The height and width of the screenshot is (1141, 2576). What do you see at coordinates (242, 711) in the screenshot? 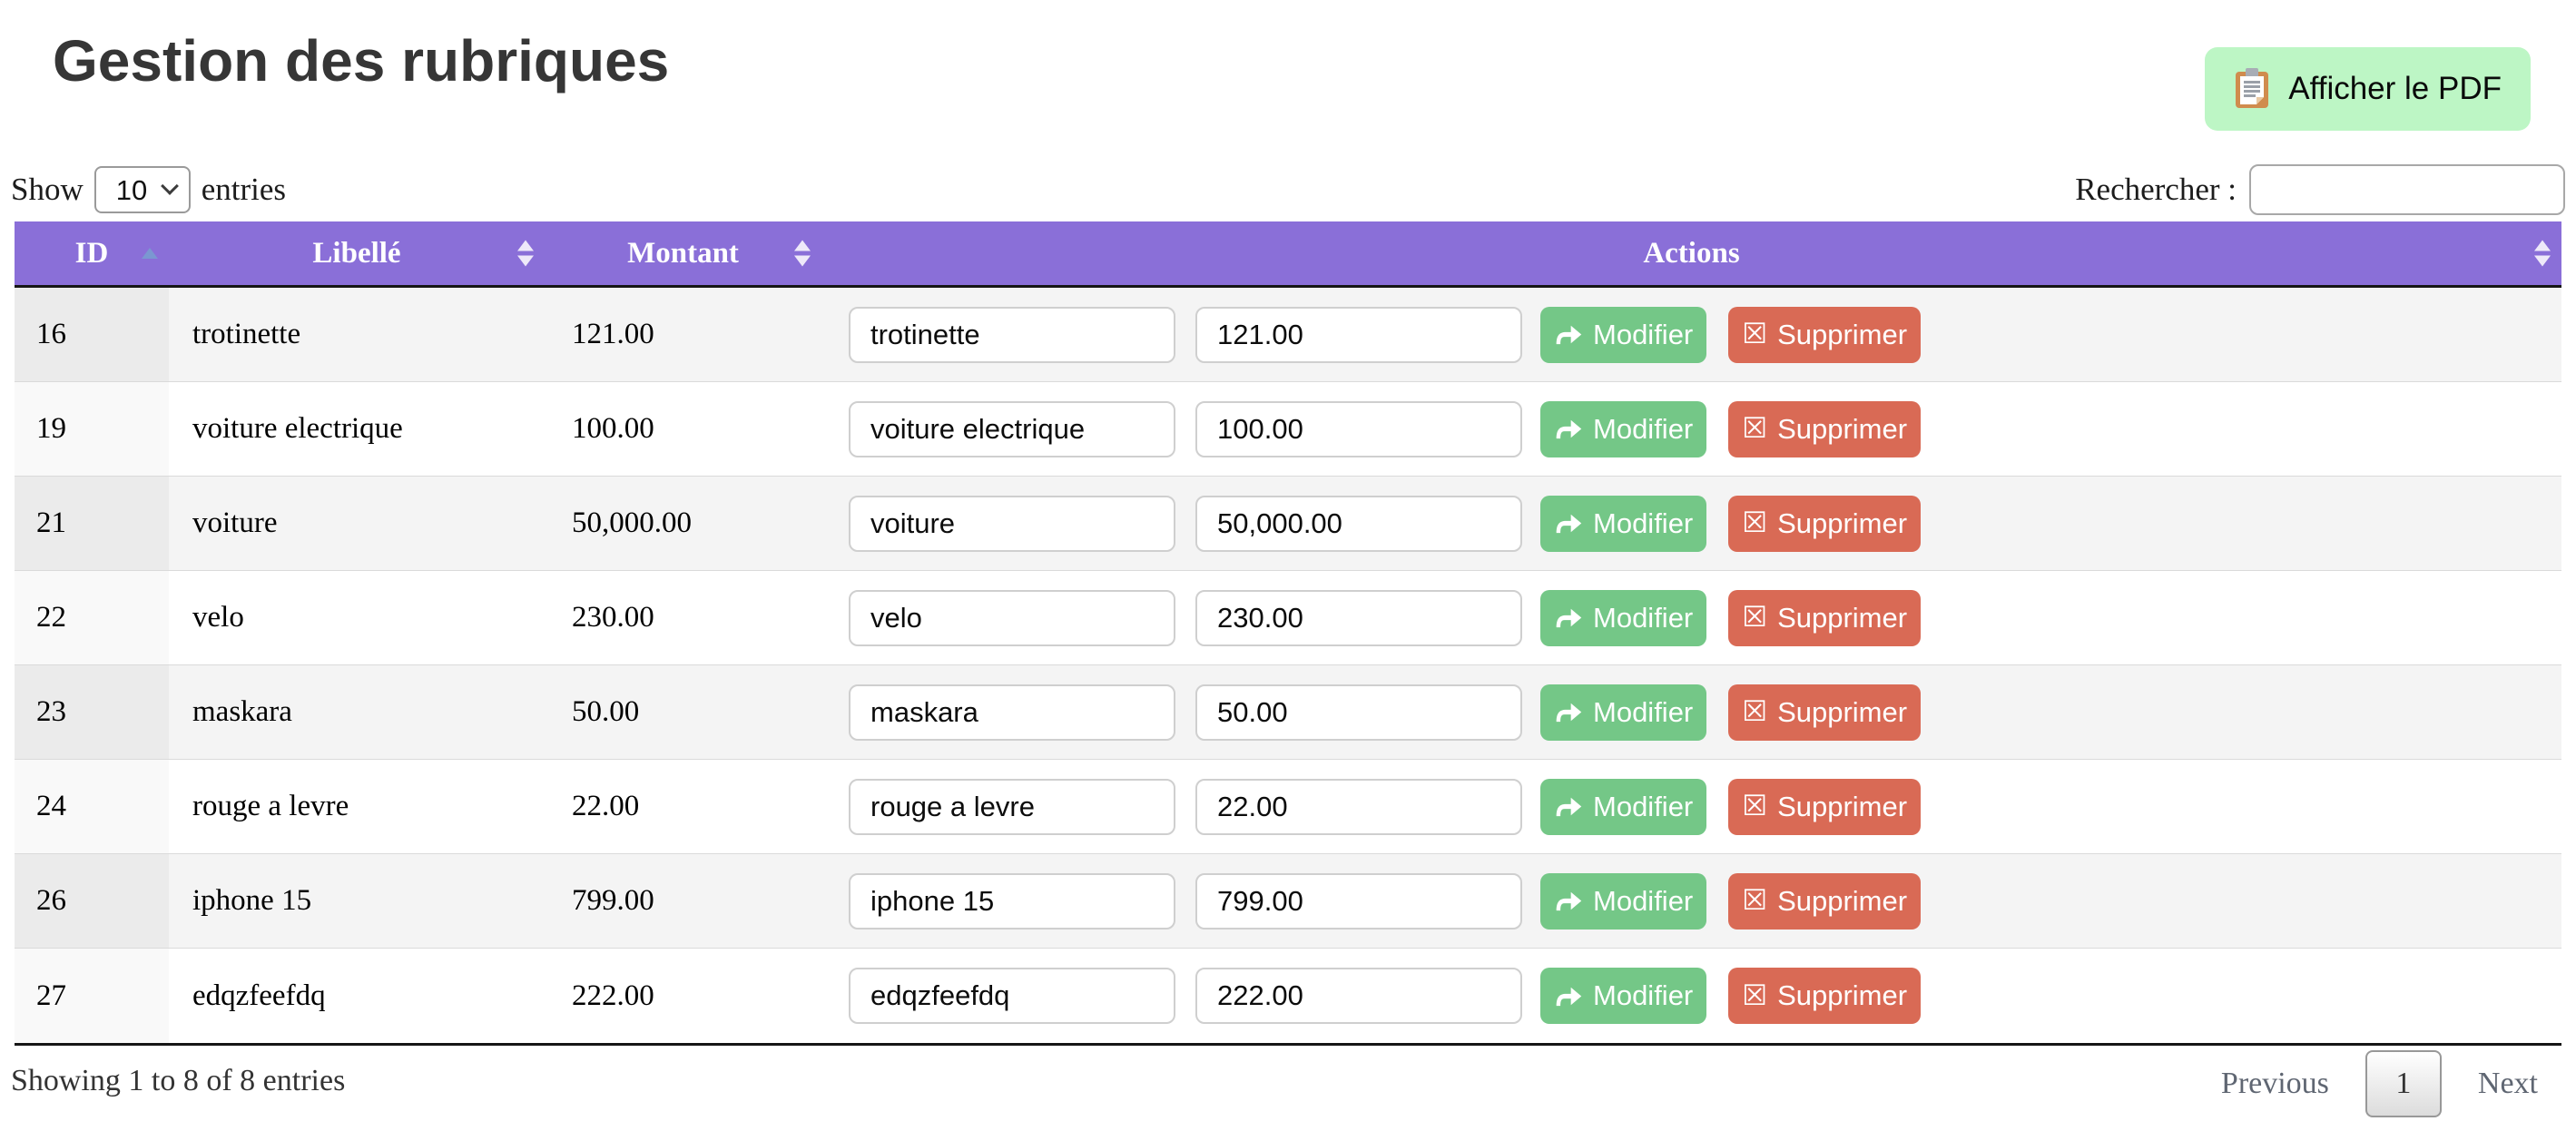
I see `cell-libelle: maskara` at bounding box center [242, 711].